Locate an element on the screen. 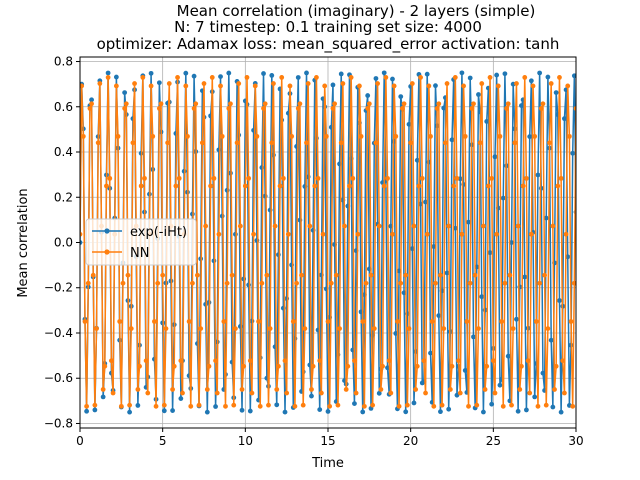 The width and height of the screenshot is (640, 480). y-tick-label: −0.6 is located at coordinates (58, 378).